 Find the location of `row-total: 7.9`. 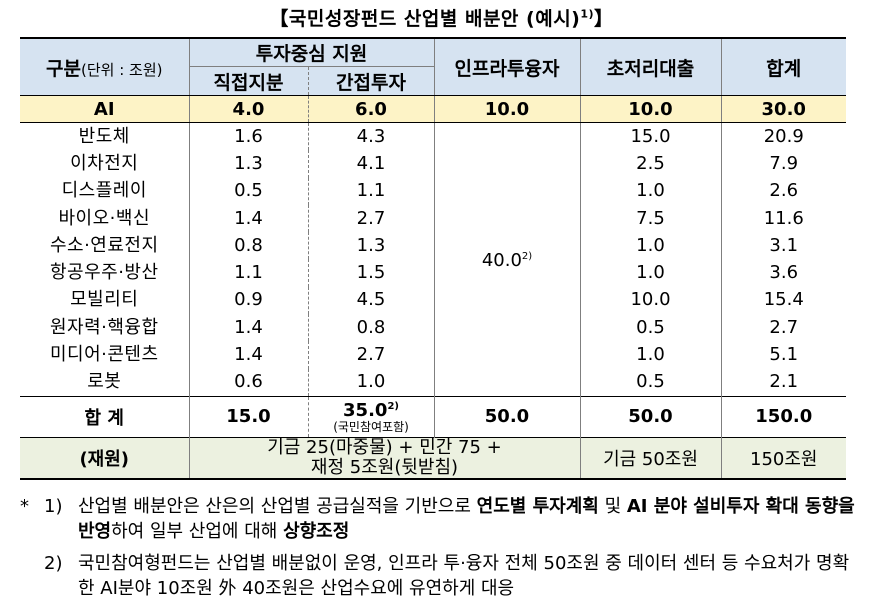

row-total: 7.9 is located at coordinates (783, 164).